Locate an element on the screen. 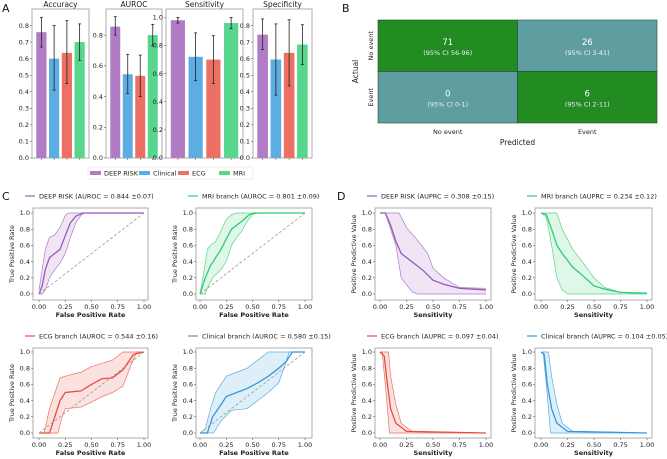  legend-label: ECG is located at coordinates (199, 174).